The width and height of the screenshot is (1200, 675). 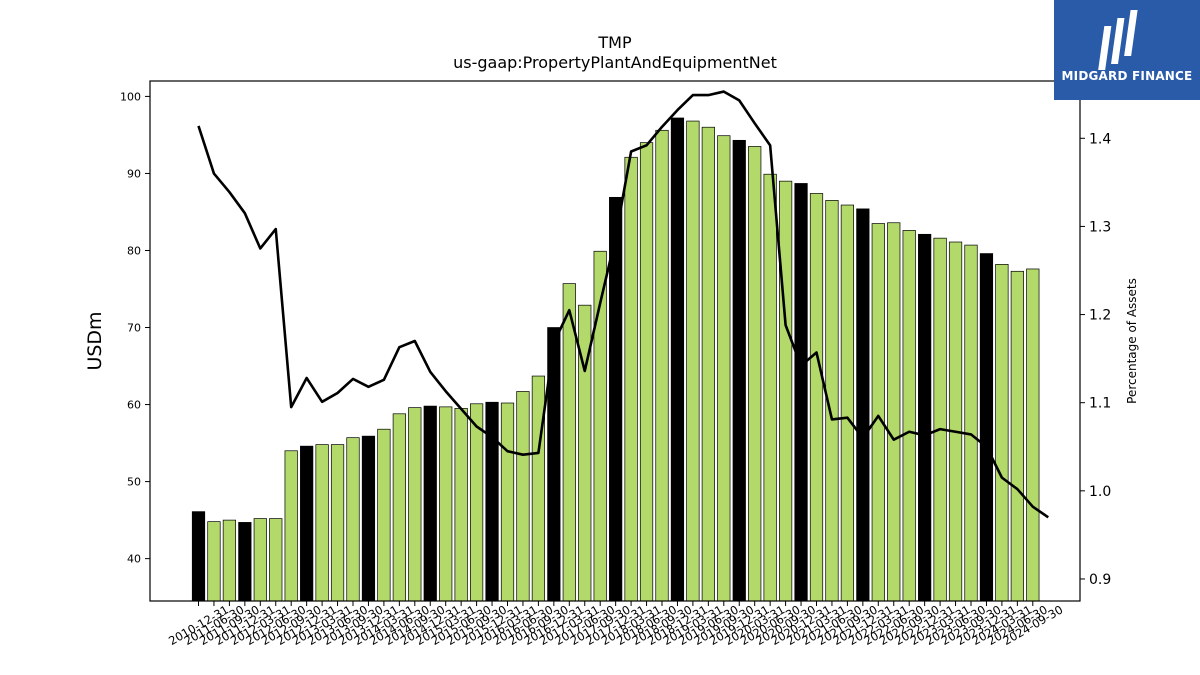 What do you see at coordinates (1100, 316) in the screenshot?
I see `y-tick-label-right-1.2: 1.2` at bounding box center [1100, 316].